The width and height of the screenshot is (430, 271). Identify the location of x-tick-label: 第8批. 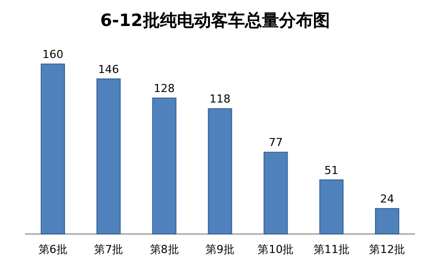
(164, 249).